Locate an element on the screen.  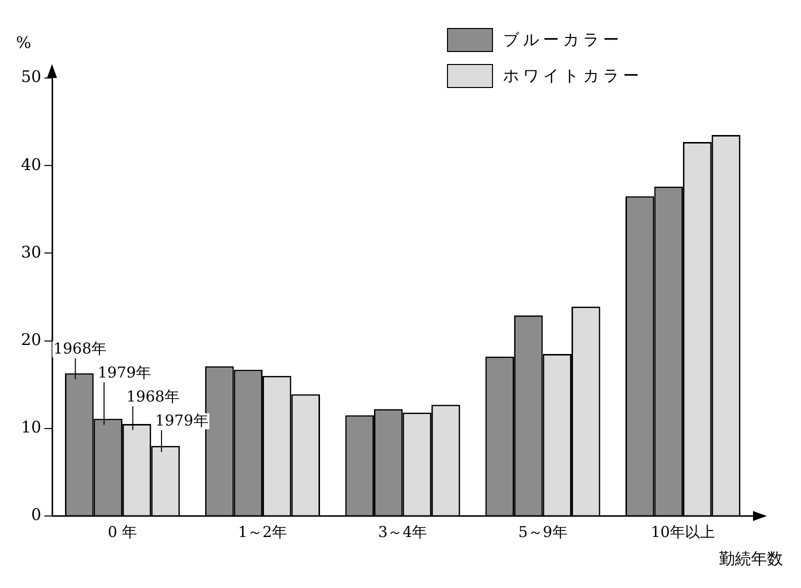
y-tick-label: 10 is located at coordinates (31, 427).